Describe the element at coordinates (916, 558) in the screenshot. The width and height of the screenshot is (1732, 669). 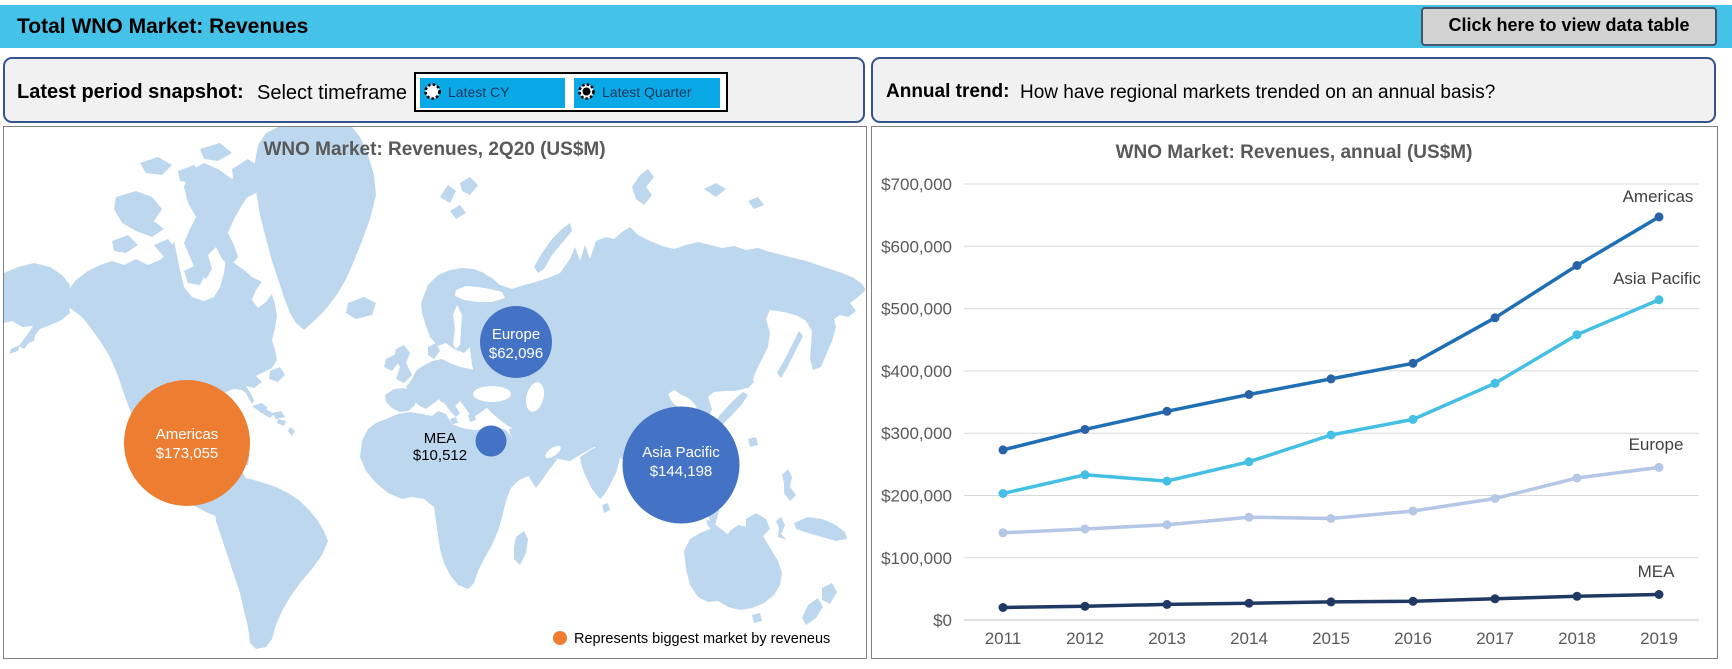
I see `svg-text: $100,000` at that location.